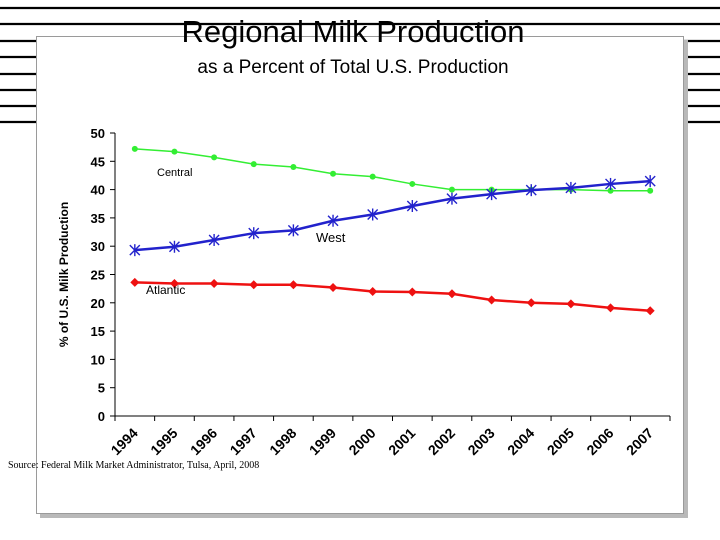  I want to click on y-tick-label: 50, so click(98, 133).